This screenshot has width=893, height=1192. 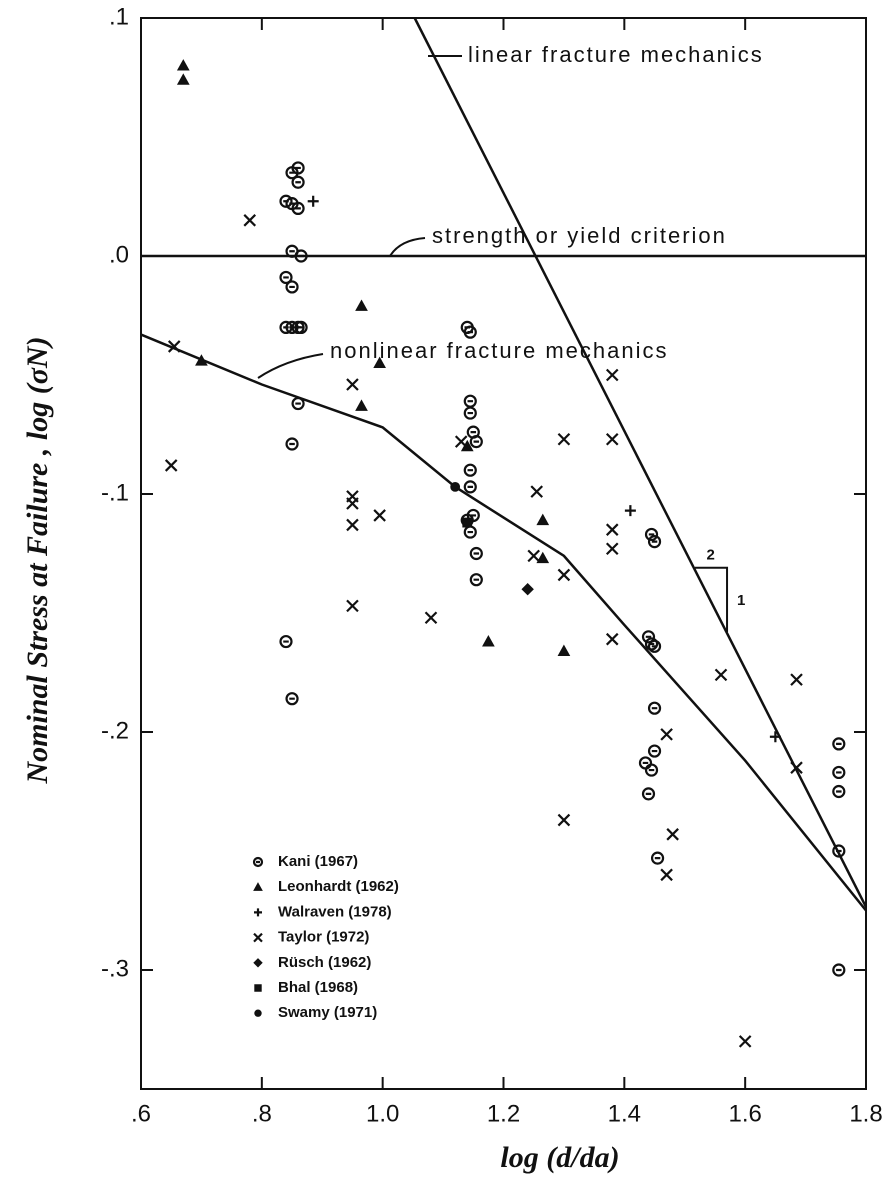 What do you see at coordinates (744, 1113) in the screenshot?
I see `x-tick-label: 1.6` at bounding box center [744, 1113].